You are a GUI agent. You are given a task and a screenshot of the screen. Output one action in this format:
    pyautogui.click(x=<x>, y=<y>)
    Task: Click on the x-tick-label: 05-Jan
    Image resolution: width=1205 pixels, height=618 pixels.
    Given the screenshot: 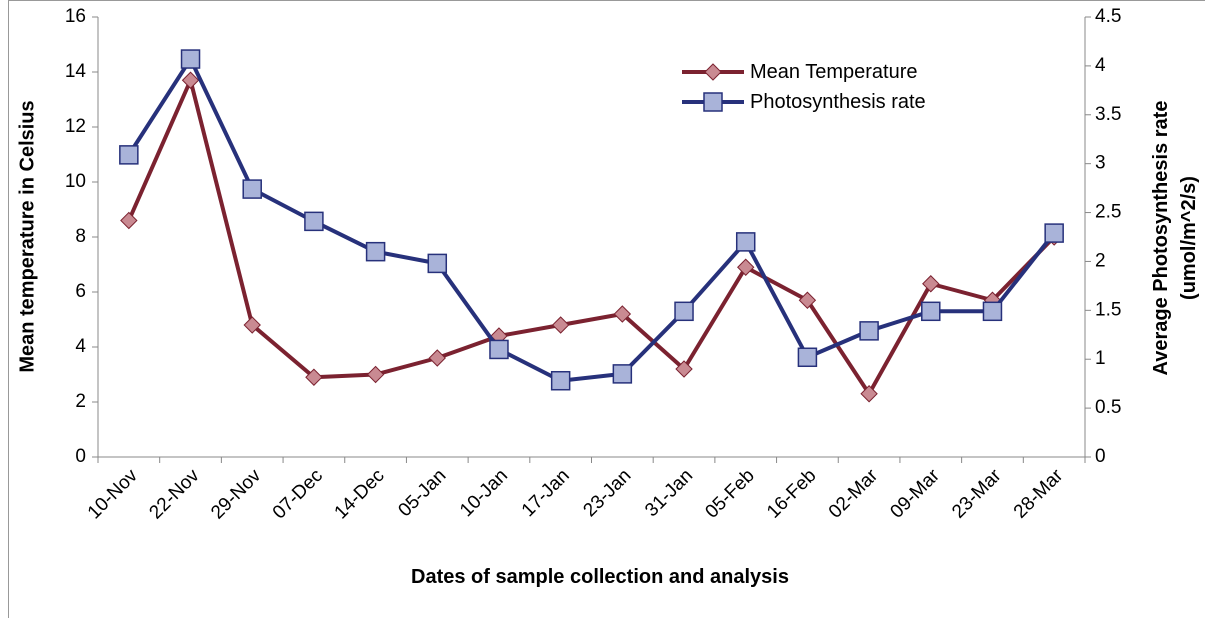 What is the action you would take?
    pyautogui.click(x=422, y=493)
    